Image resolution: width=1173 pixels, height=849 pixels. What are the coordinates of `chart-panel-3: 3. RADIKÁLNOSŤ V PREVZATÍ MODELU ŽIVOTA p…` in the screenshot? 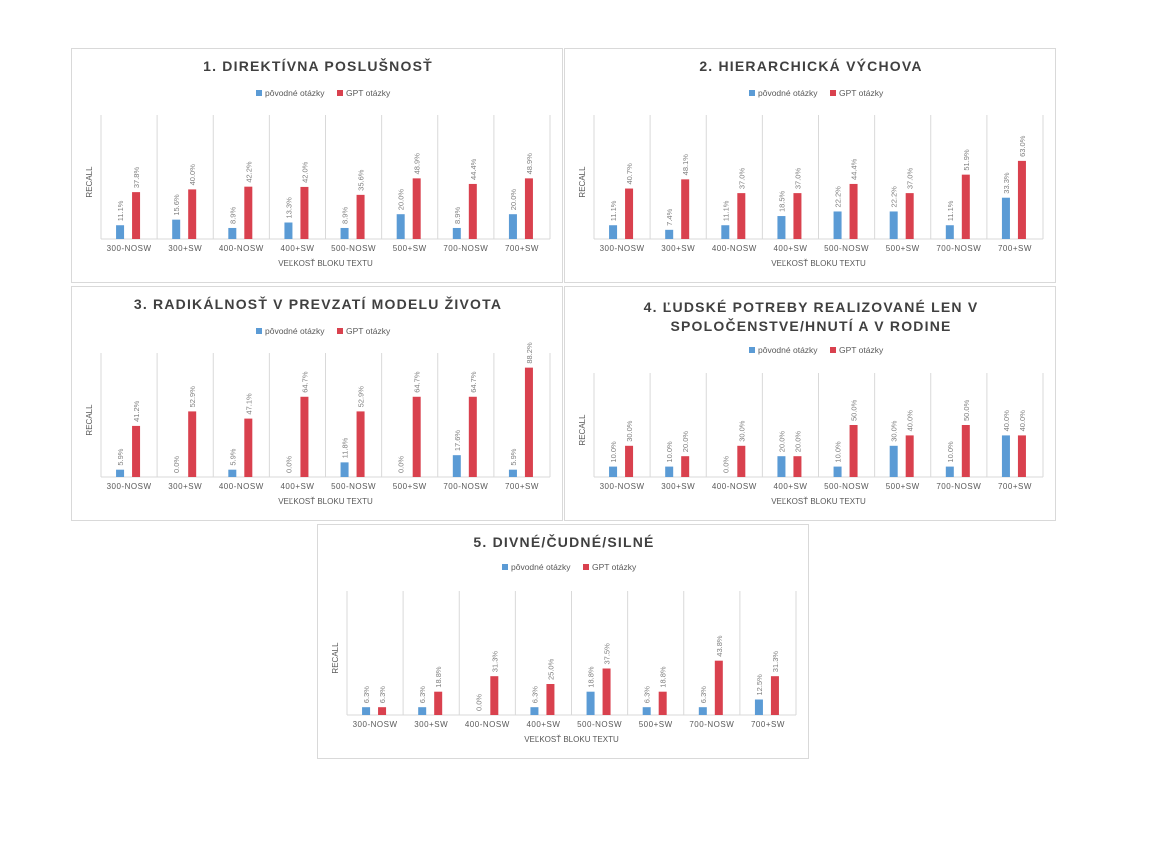 It's located at (317, 403).